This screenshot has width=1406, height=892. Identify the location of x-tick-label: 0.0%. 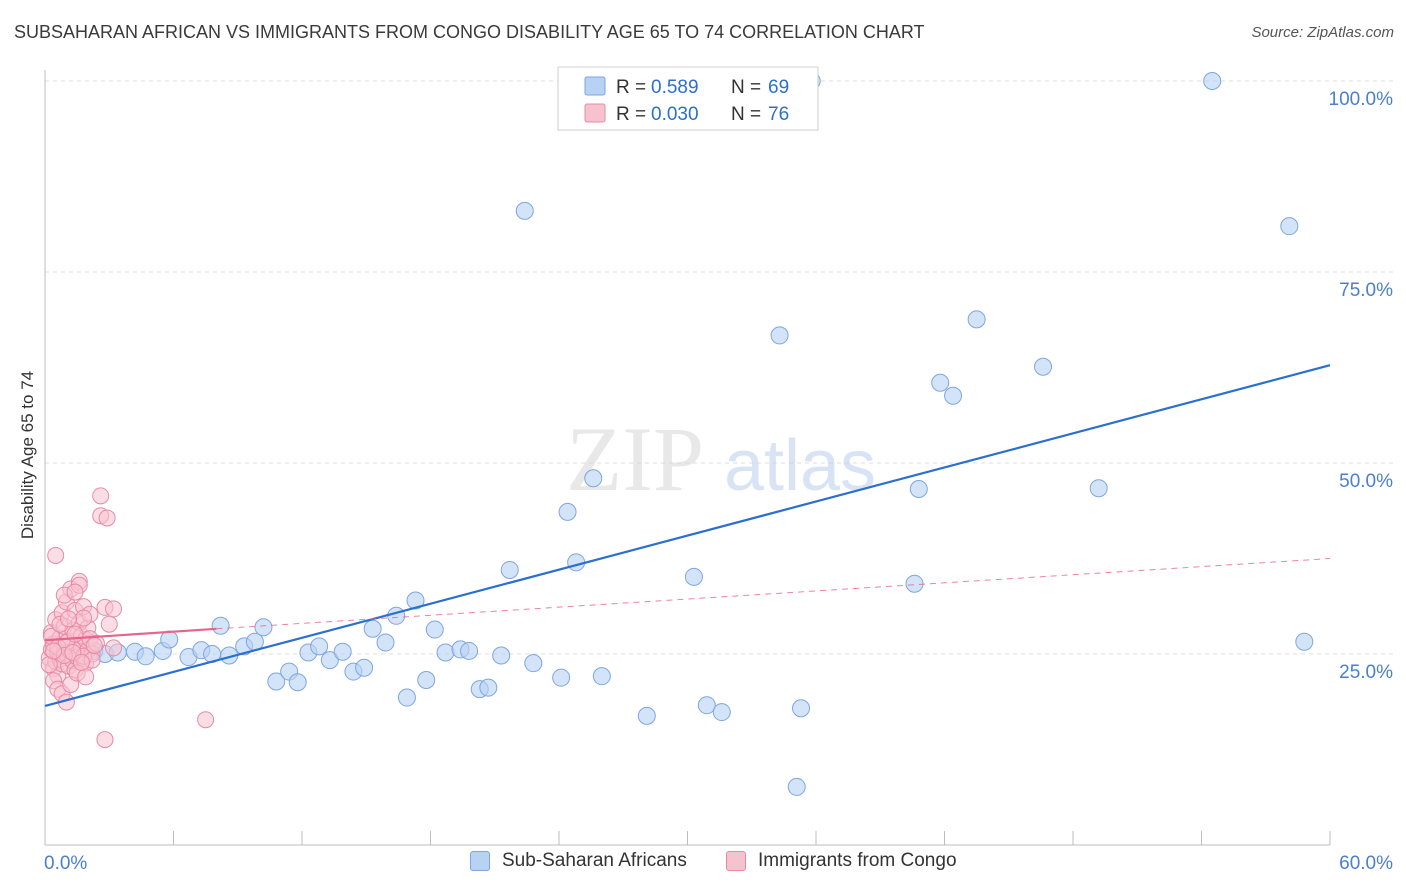
(65, 863).